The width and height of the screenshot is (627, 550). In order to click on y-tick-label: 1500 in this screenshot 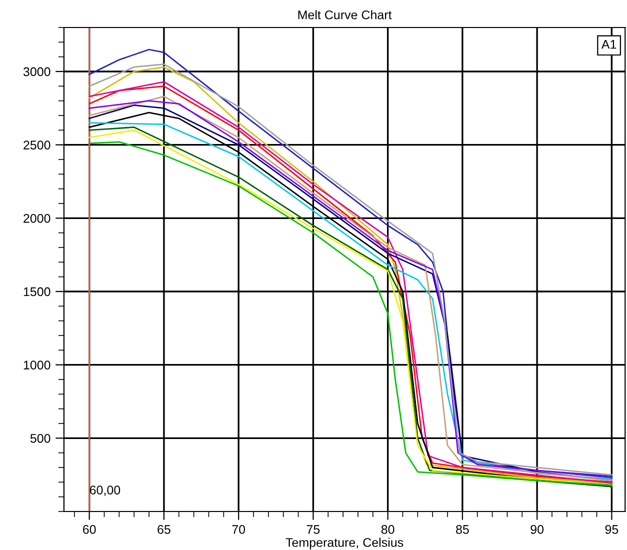, I will do `click(37, 291)`.